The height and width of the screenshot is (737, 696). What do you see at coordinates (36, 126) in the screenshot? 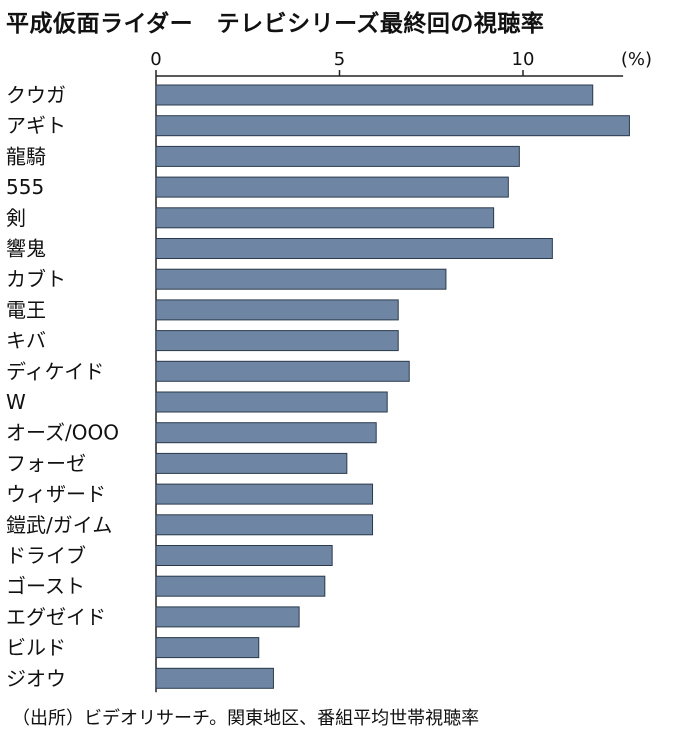
I see `category-label: アギト` at bounding box center [36, 126].